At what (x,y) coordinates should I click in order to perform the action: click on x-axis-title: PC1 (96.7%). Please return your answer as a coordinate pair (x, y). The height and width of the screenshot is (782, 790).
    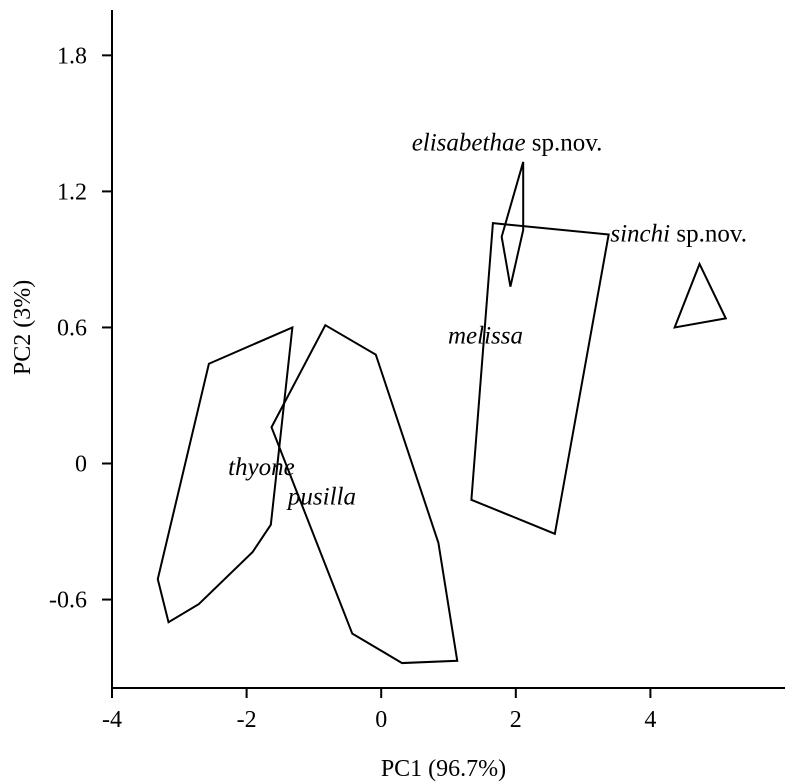
    Looking at the image, I should click on (443, 769).